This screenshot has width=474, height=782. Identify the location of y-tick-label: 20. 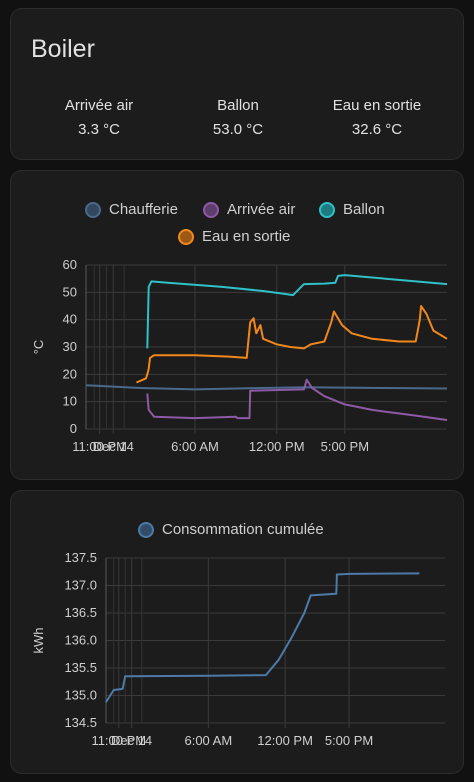
(70, 373).